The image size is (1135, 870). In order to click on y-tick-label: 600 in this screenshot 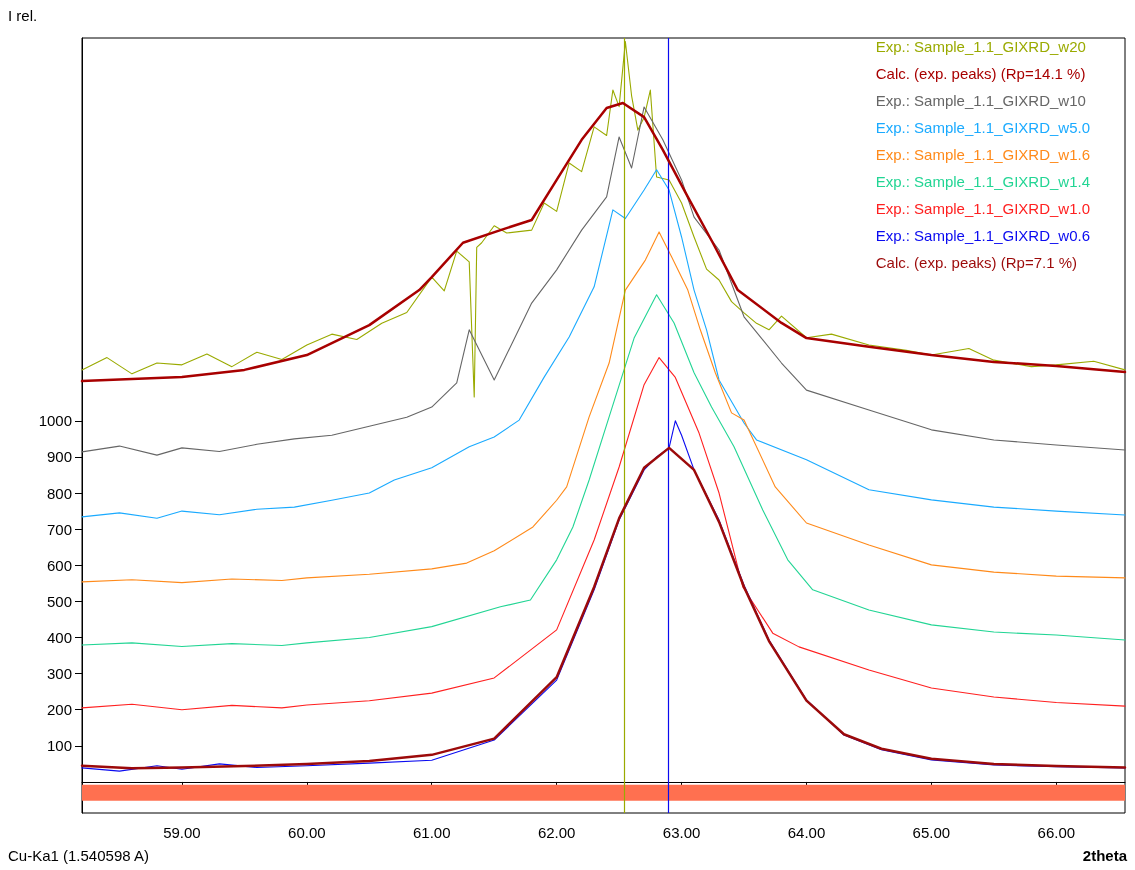, I will do `click(59, 565)`.